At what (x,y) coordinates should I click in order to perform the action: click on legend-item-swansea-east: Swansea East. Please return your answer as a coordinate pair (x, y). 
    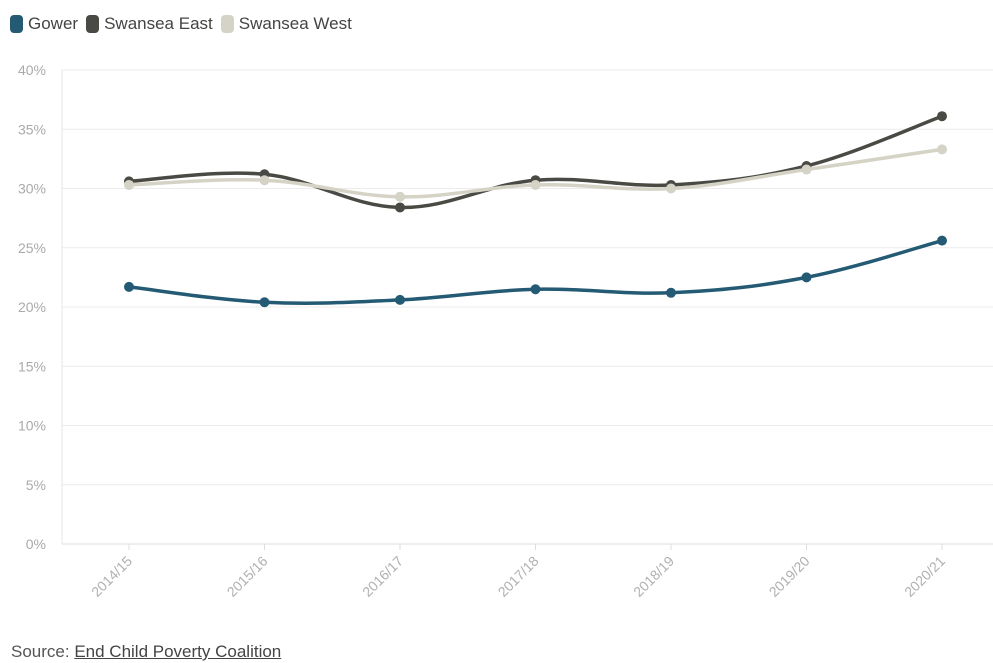
    Looking at the image, I should click on (149, 24).